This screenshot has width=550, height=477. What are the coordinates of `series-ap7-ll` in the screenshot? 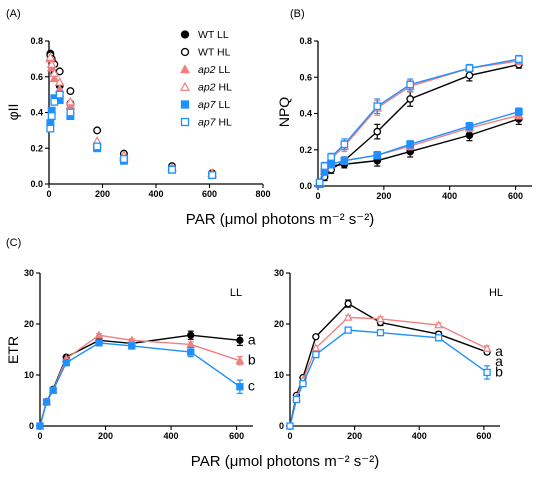 It's located at (140, 384).